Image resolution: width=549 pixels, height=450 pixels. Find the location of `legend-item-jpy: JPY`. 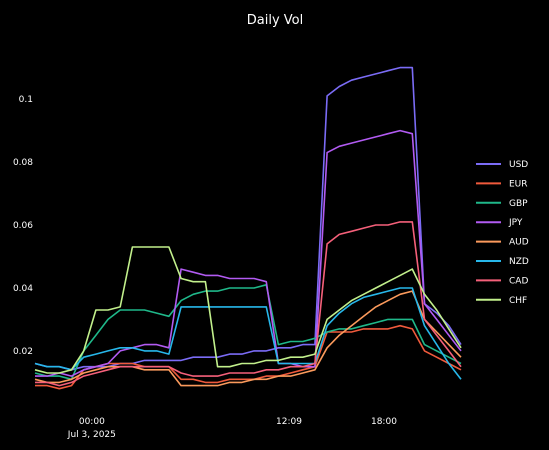

legend-item-jpy: JPY is located at coordinates (499, 223).